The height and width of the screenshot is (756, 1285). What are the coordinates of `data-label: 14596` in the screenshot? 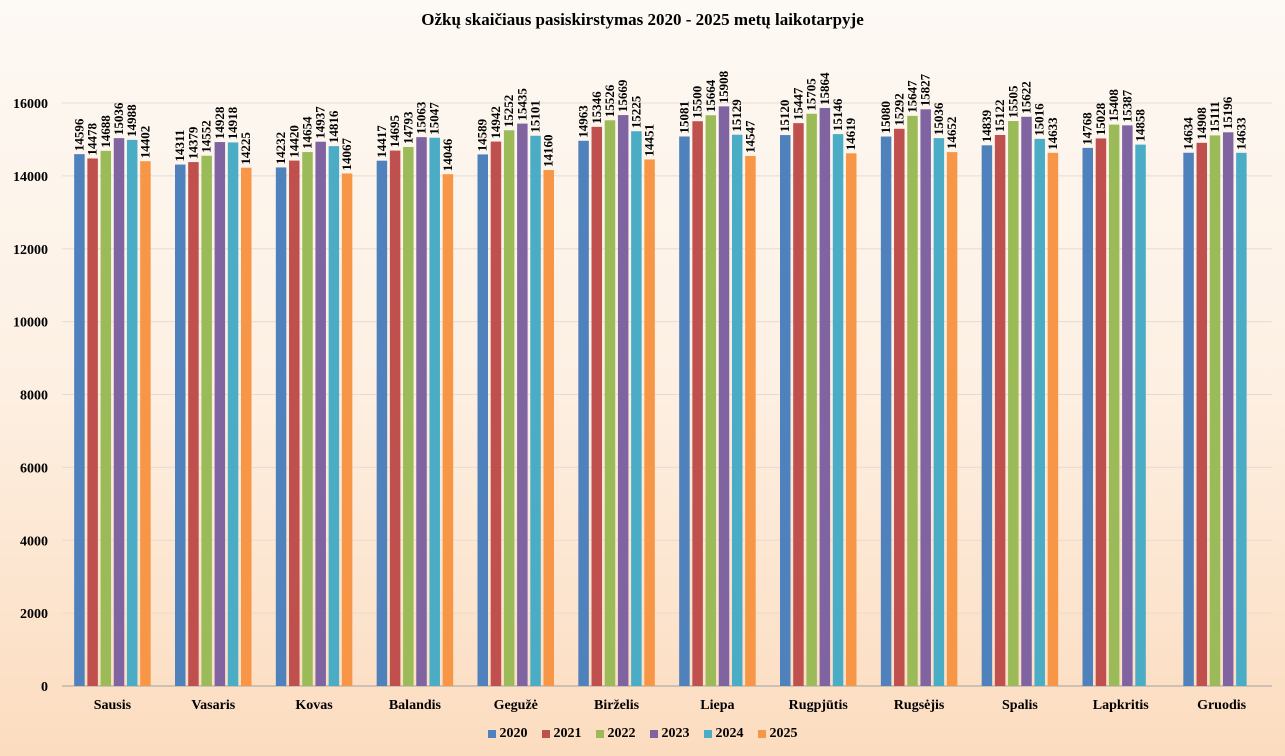 It's located at (78, 134).